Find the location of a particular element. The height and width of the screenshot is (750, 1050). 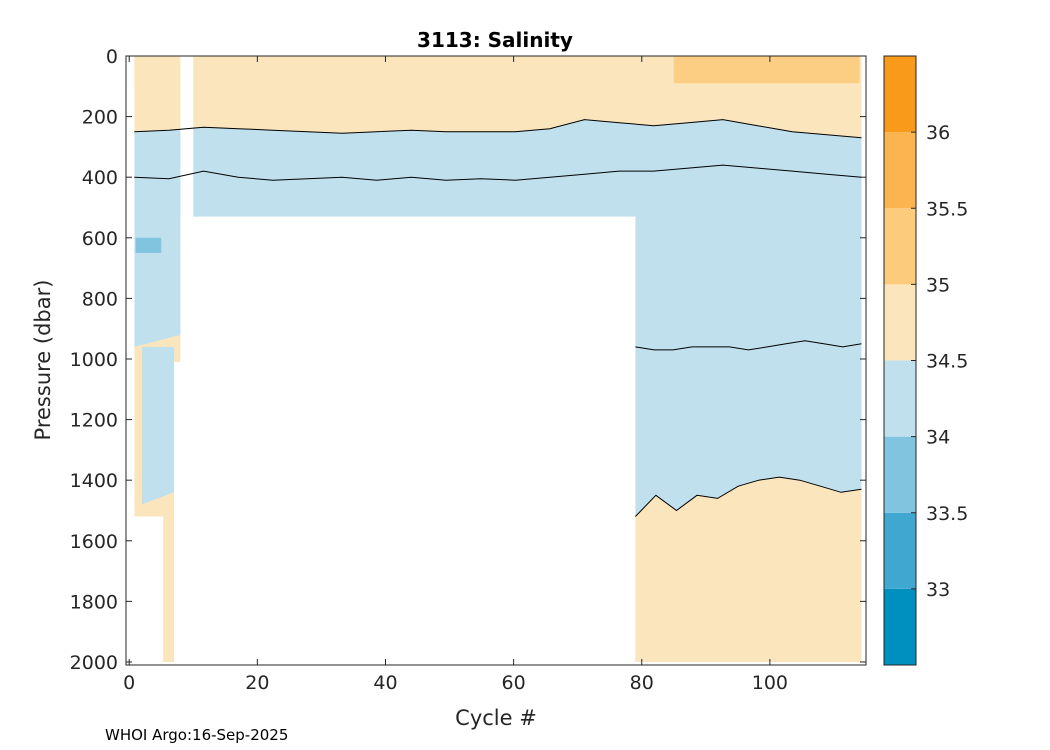

colorbar-label-36: 36 is located at coordinates (938, 133).